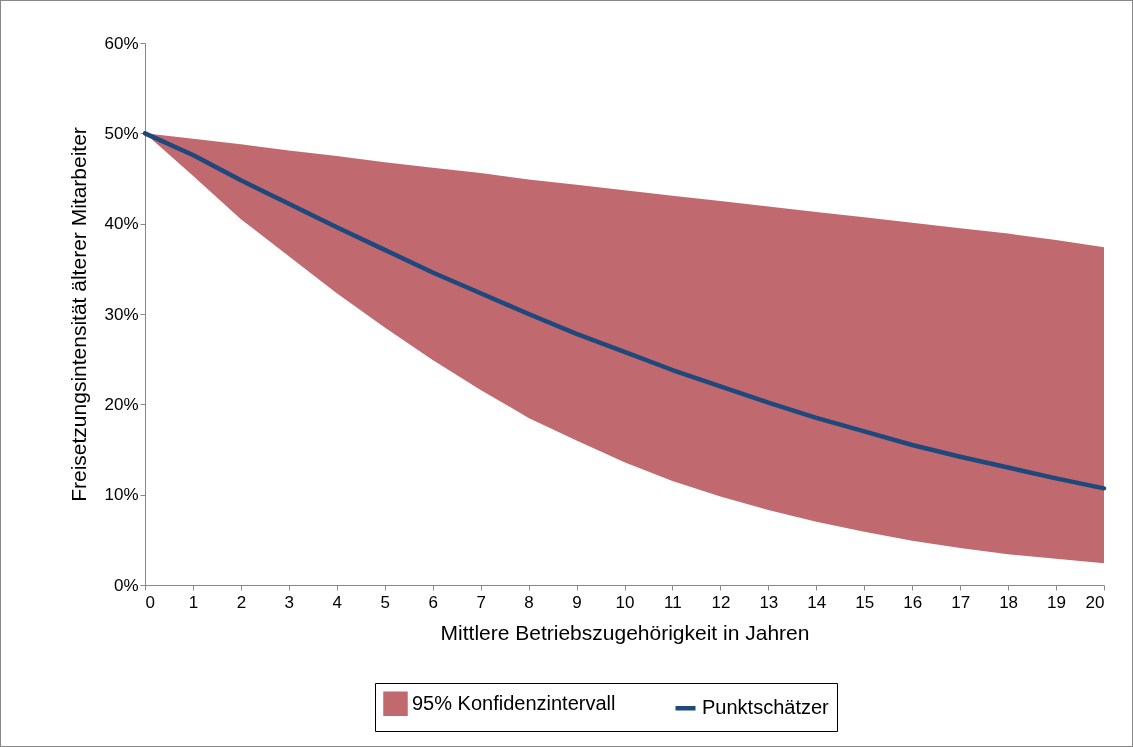 The image size is (1133, 747). I want to click on x-tick-label: 0, so click(150, 602).